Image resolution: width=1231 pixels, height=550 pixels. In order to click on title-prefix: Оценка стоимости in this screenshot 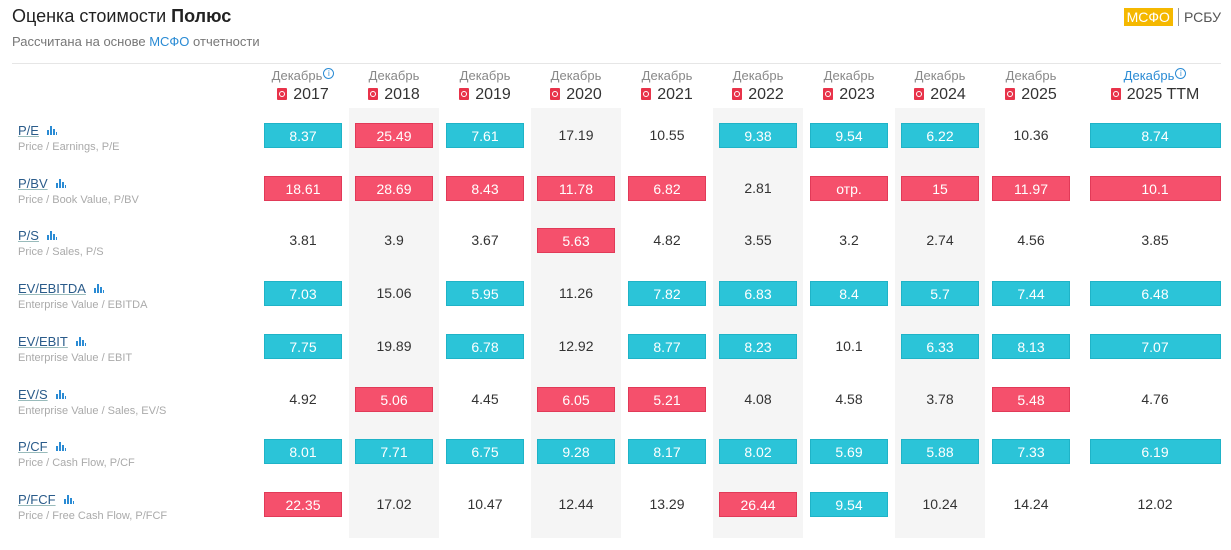, I will do `click(89, 16)`.